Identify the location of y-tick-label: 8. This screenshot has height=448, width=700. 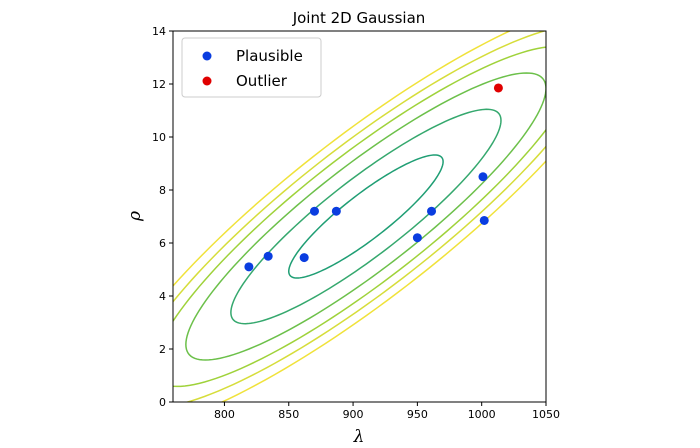
(162, 190).